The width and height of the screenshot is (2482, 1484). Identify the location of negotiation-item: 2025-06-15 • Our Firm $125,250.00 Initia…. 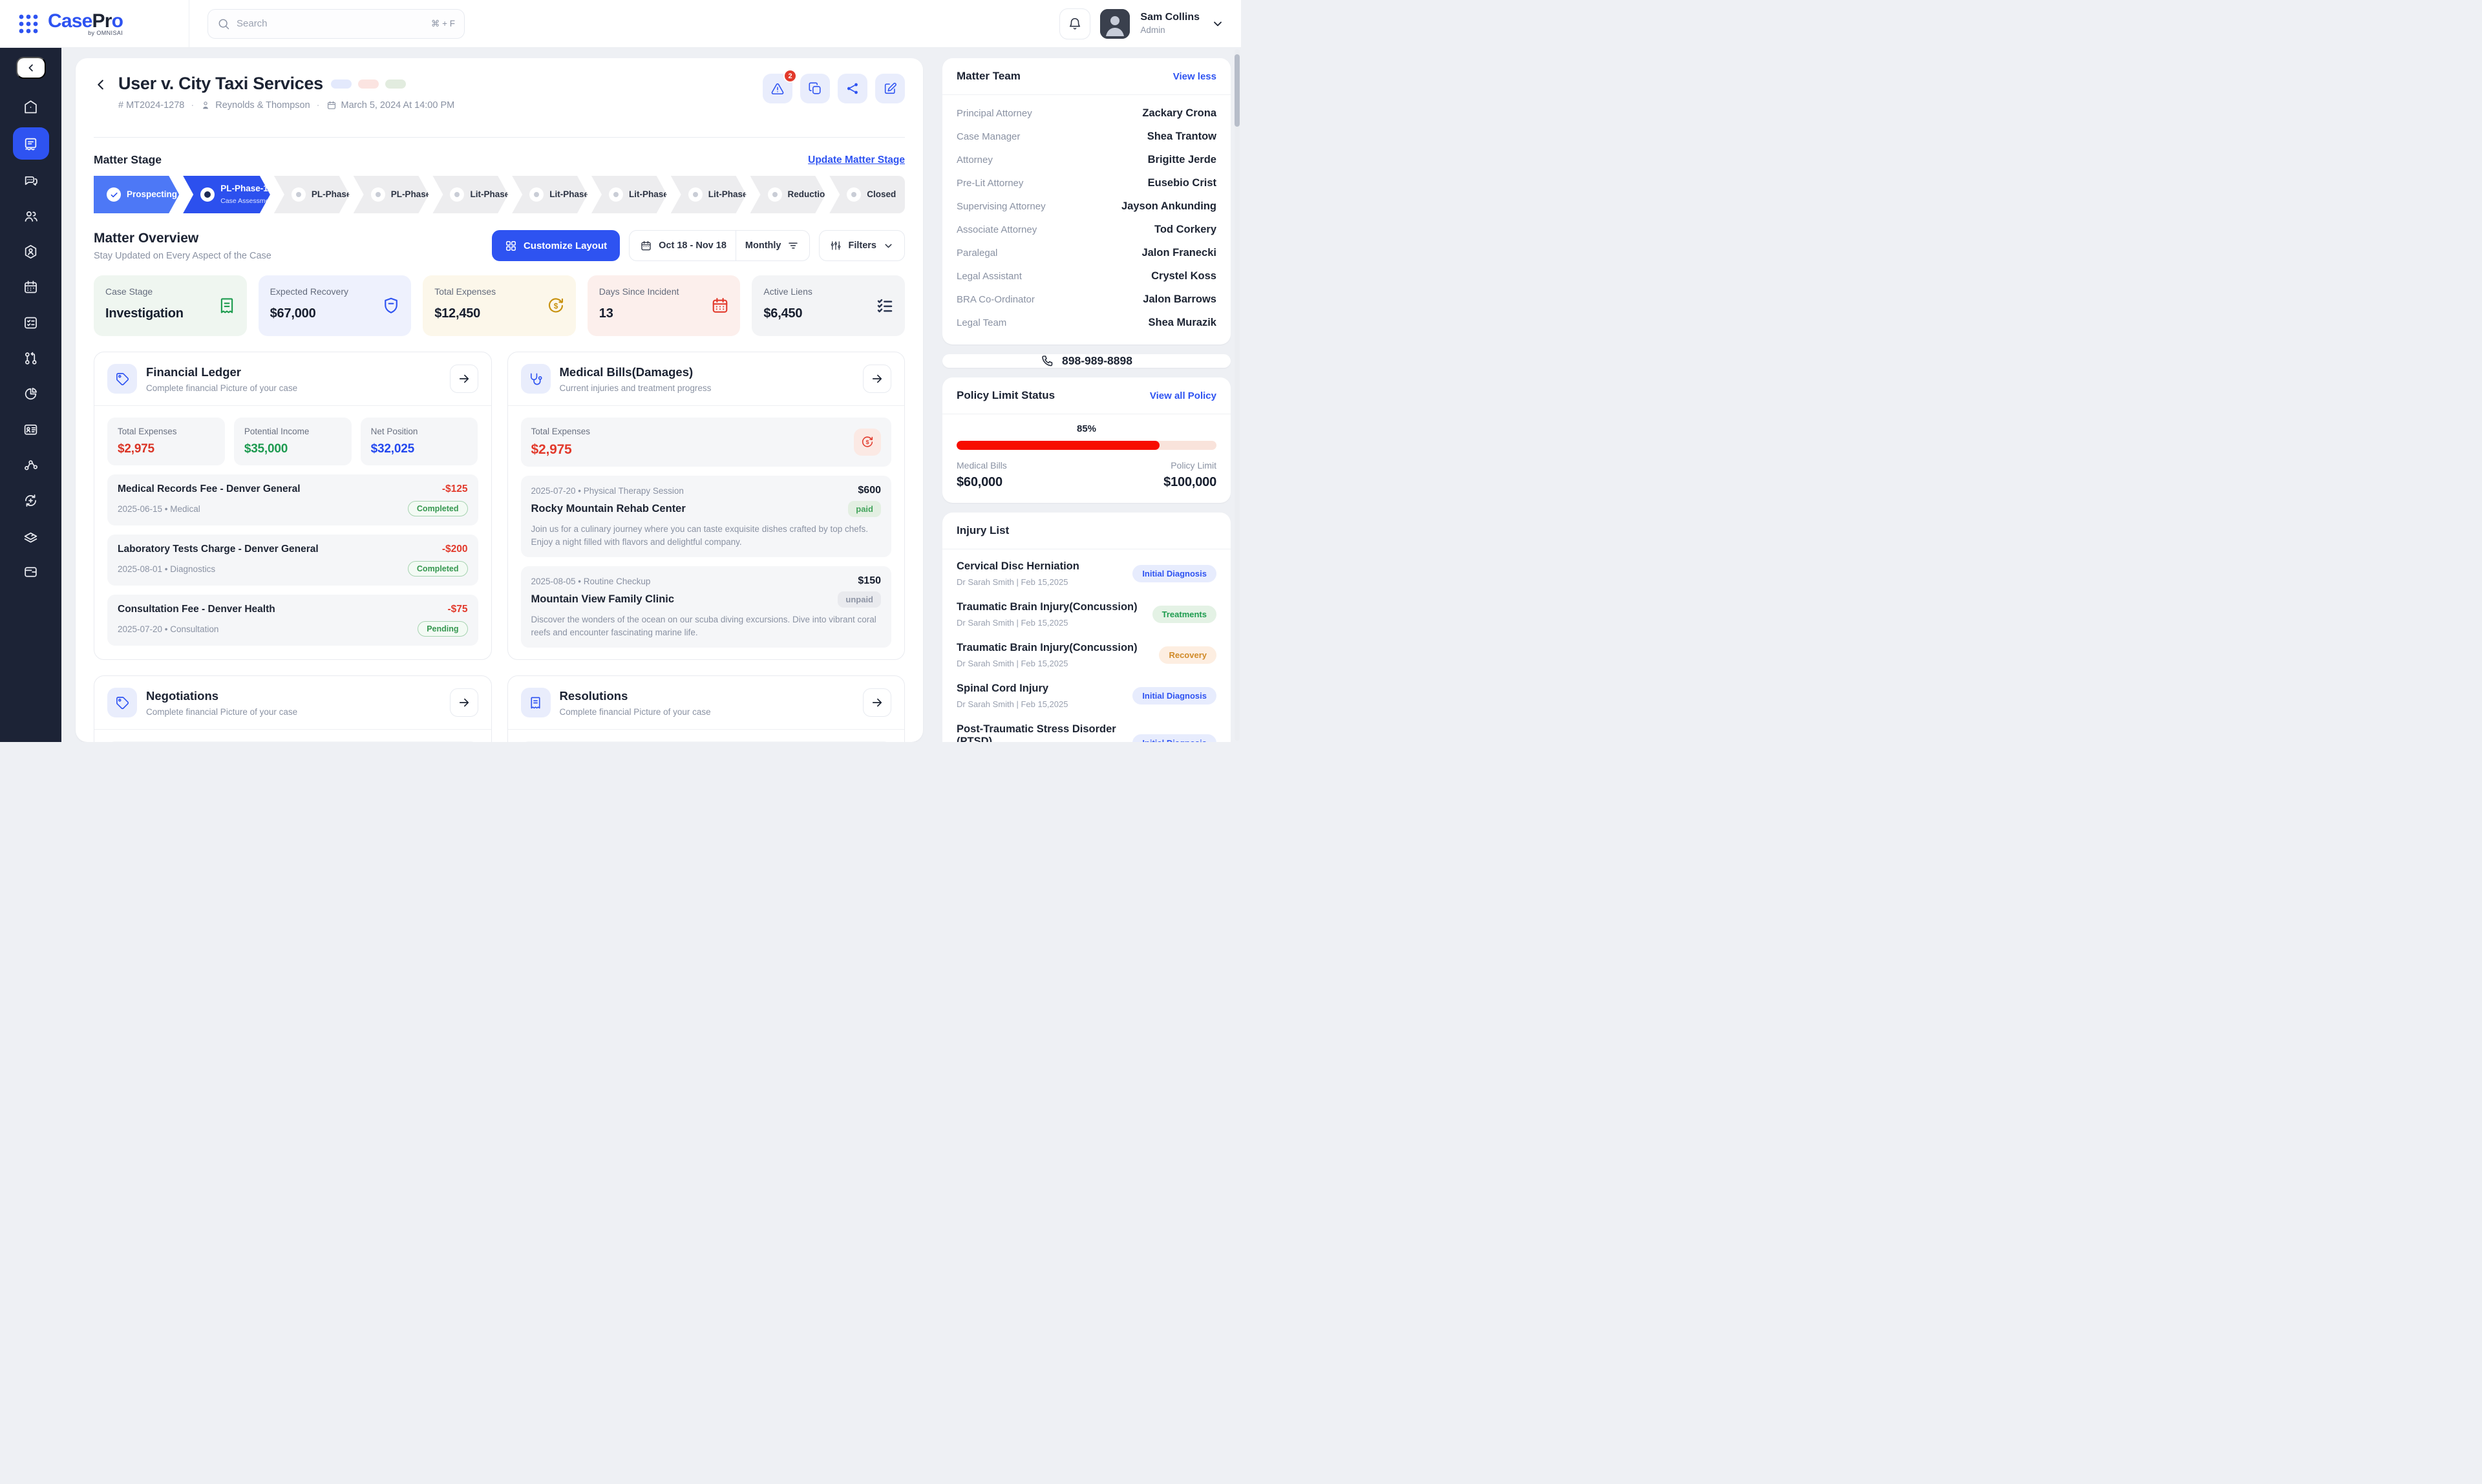
(292, 742).